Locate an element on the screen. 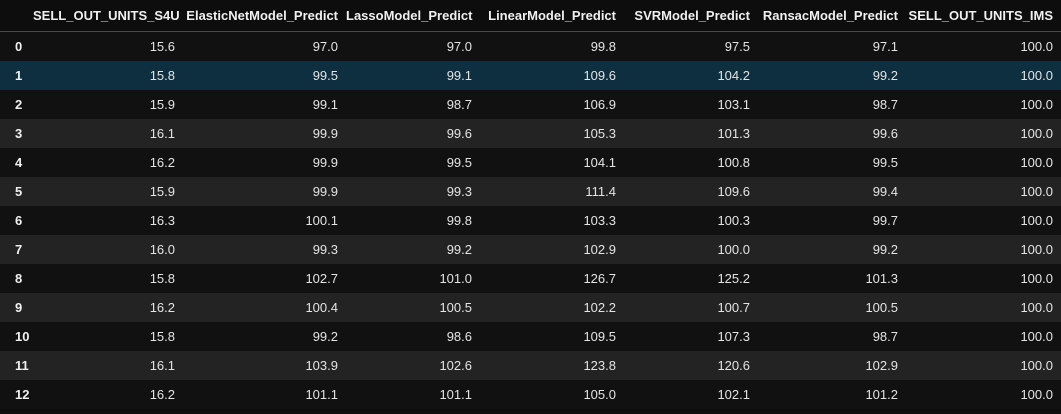  table-row: 4 16.2 99.9 99.5 104.1 100.8 99.5 100.0 is located at coordinates (530, 162).